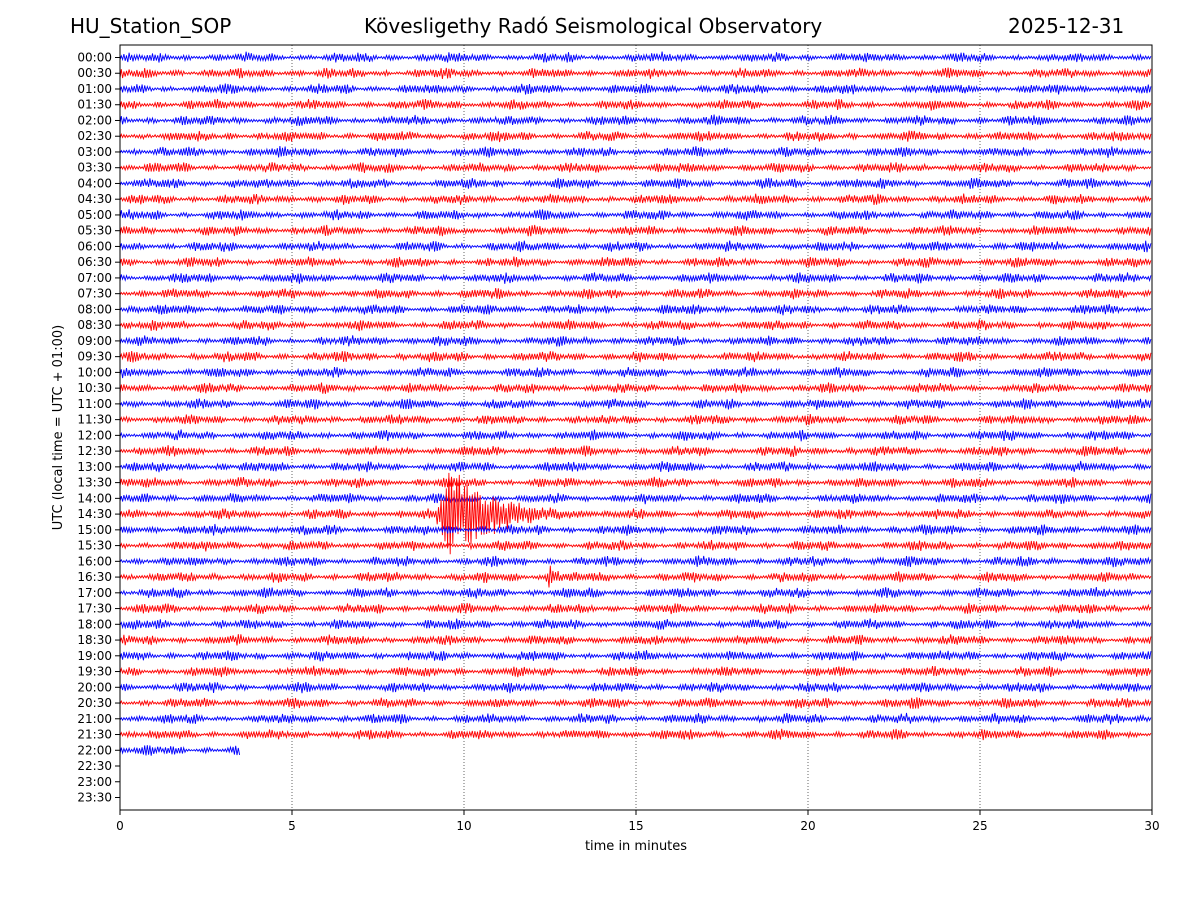 The width and height of the screenshot is (1200, 900). I want to click on y-tick-label: 12:00, so click(94, 435).